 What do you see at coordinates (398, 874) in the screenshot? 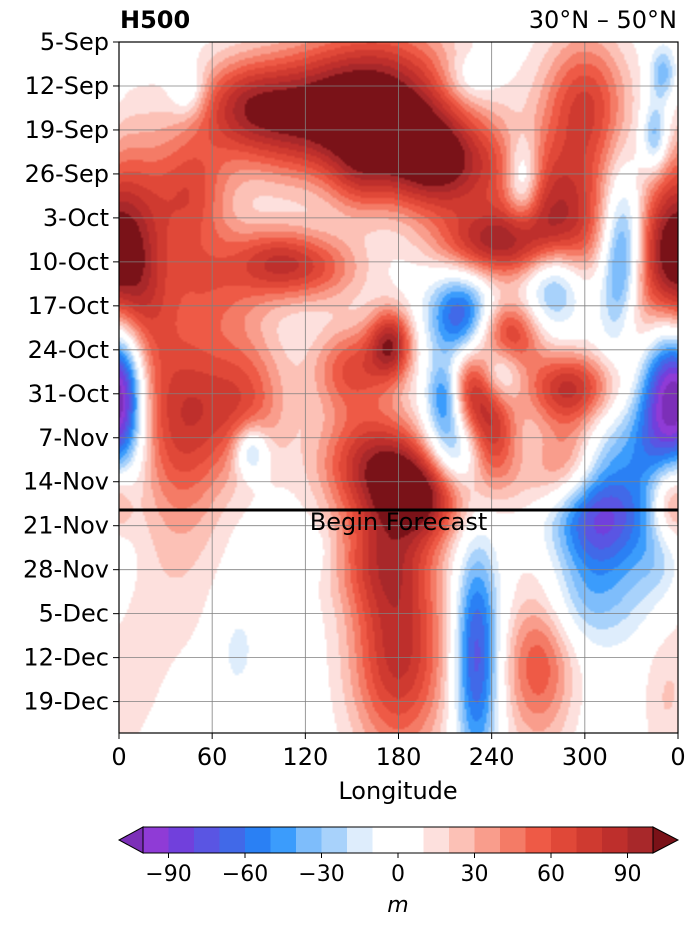
I see `colorbar-tick-label: 0` at bounding box center [398, 874].